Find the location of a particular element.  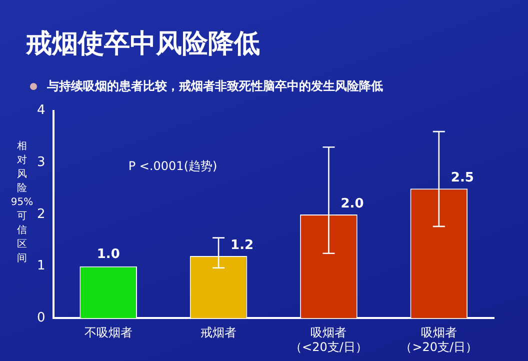

x-tick-label: 吸烟者（>20支/日） is located at coordinates (439, 340).